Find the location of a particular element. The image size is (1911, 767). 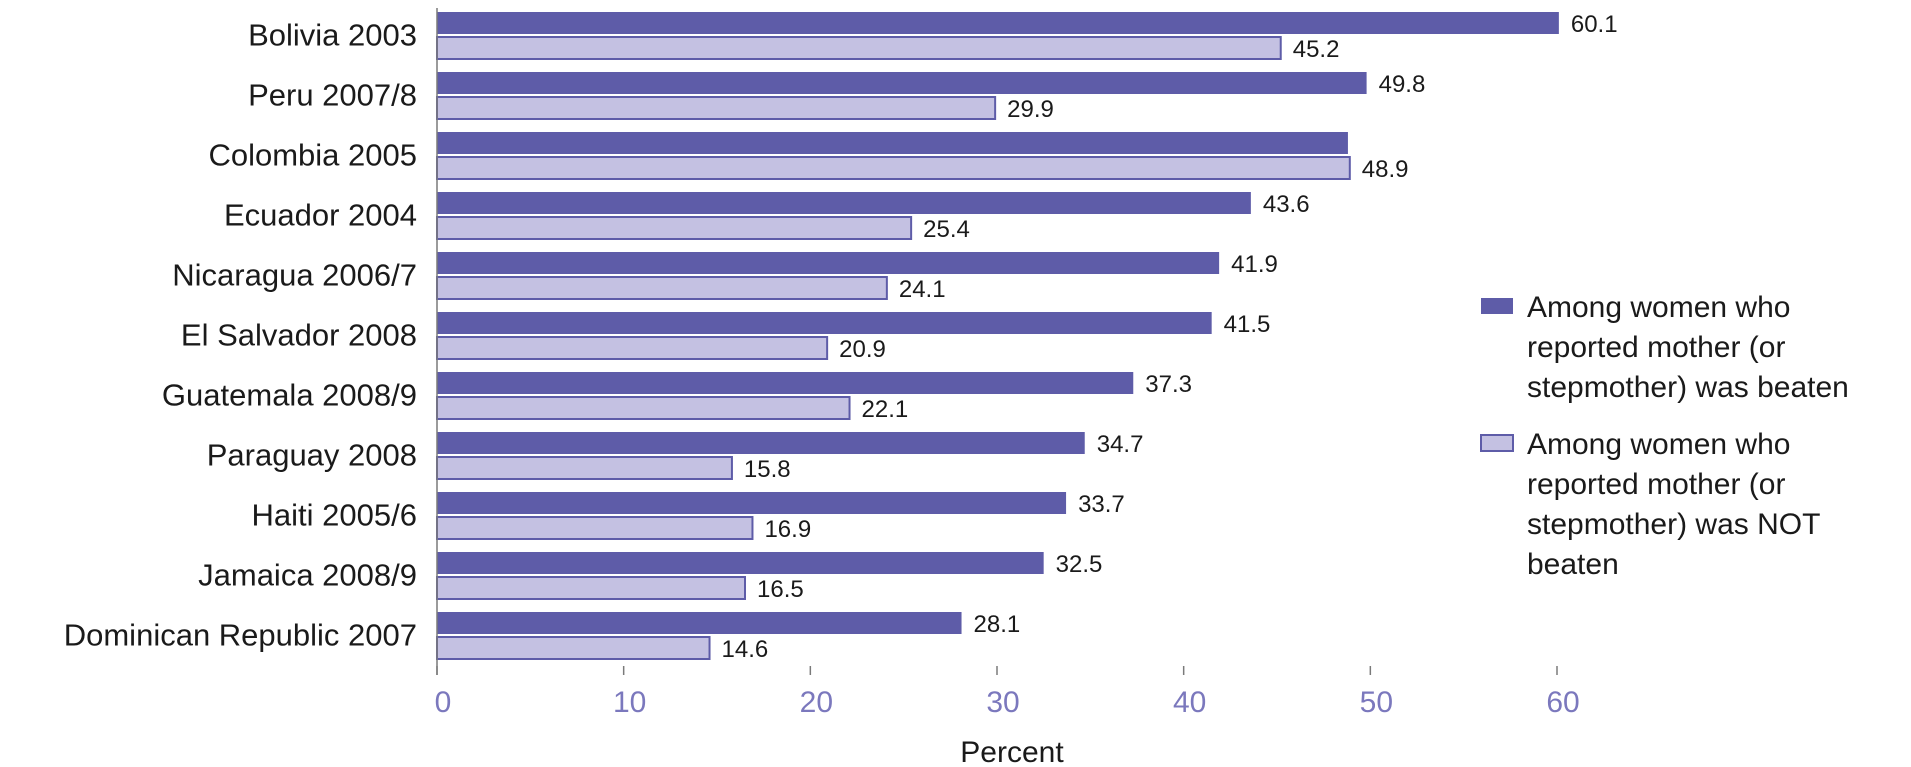

category-label: Dominican Republic 2007 is located at coordinates (240, 635).